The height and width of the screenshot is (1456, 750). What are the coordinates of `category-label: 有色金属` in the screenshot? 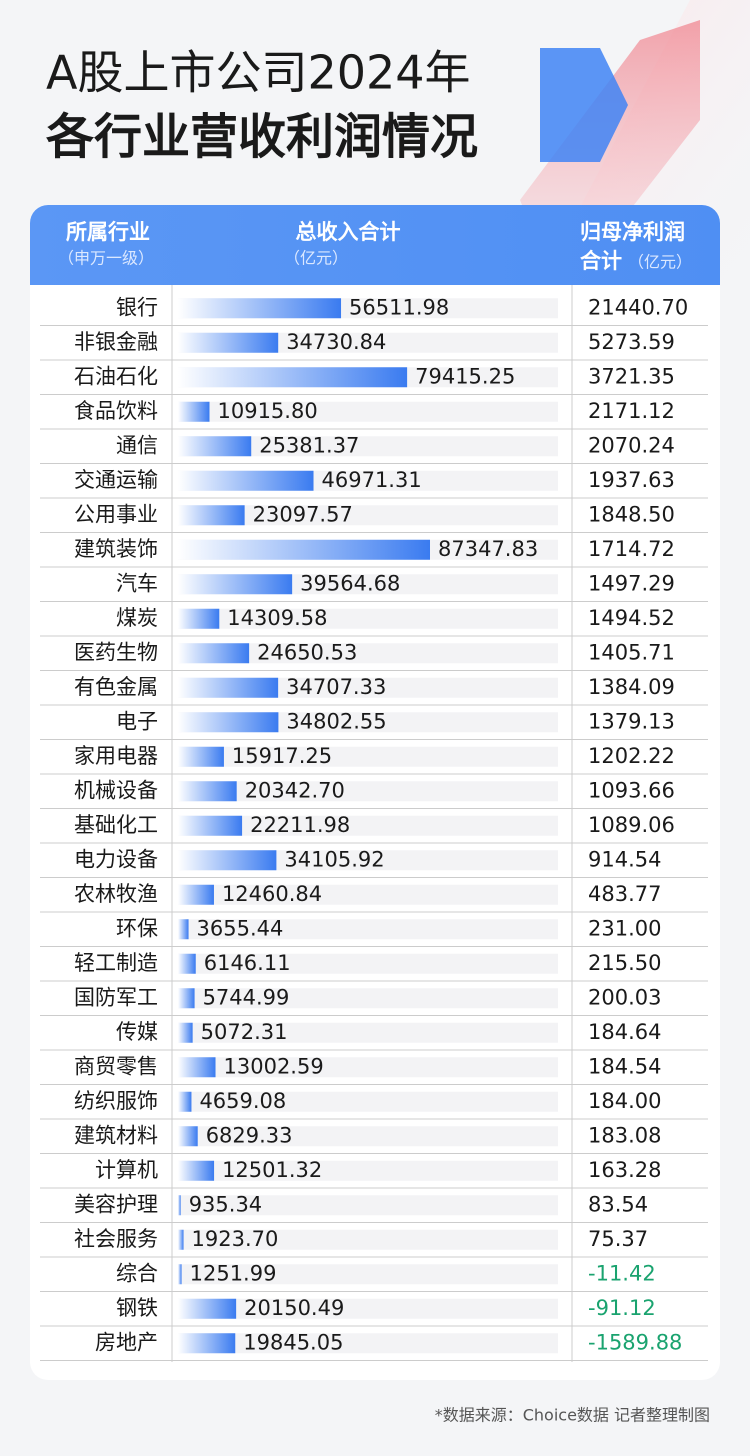 It's located at (116, 687).